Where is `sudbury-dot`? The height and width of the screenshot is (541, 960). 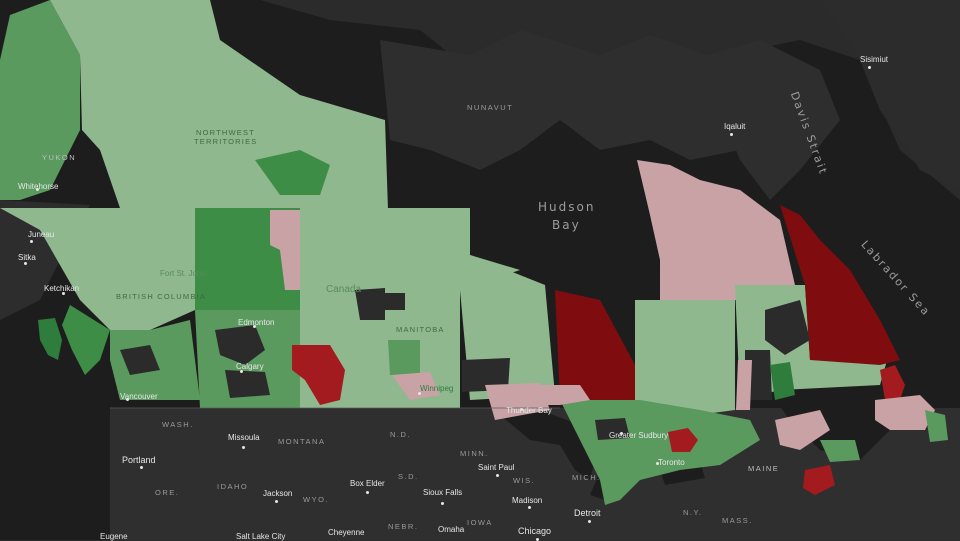 sudbury-dot is located at coordinates (621, 433).